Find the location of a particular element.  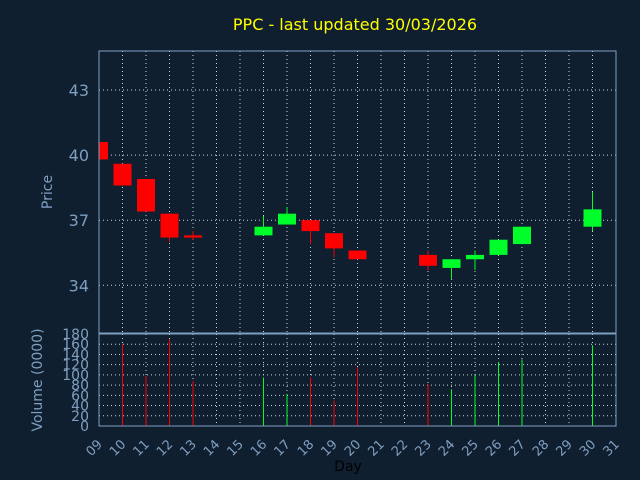

day-tick-label: 12 is located at coordinates (165, 448).